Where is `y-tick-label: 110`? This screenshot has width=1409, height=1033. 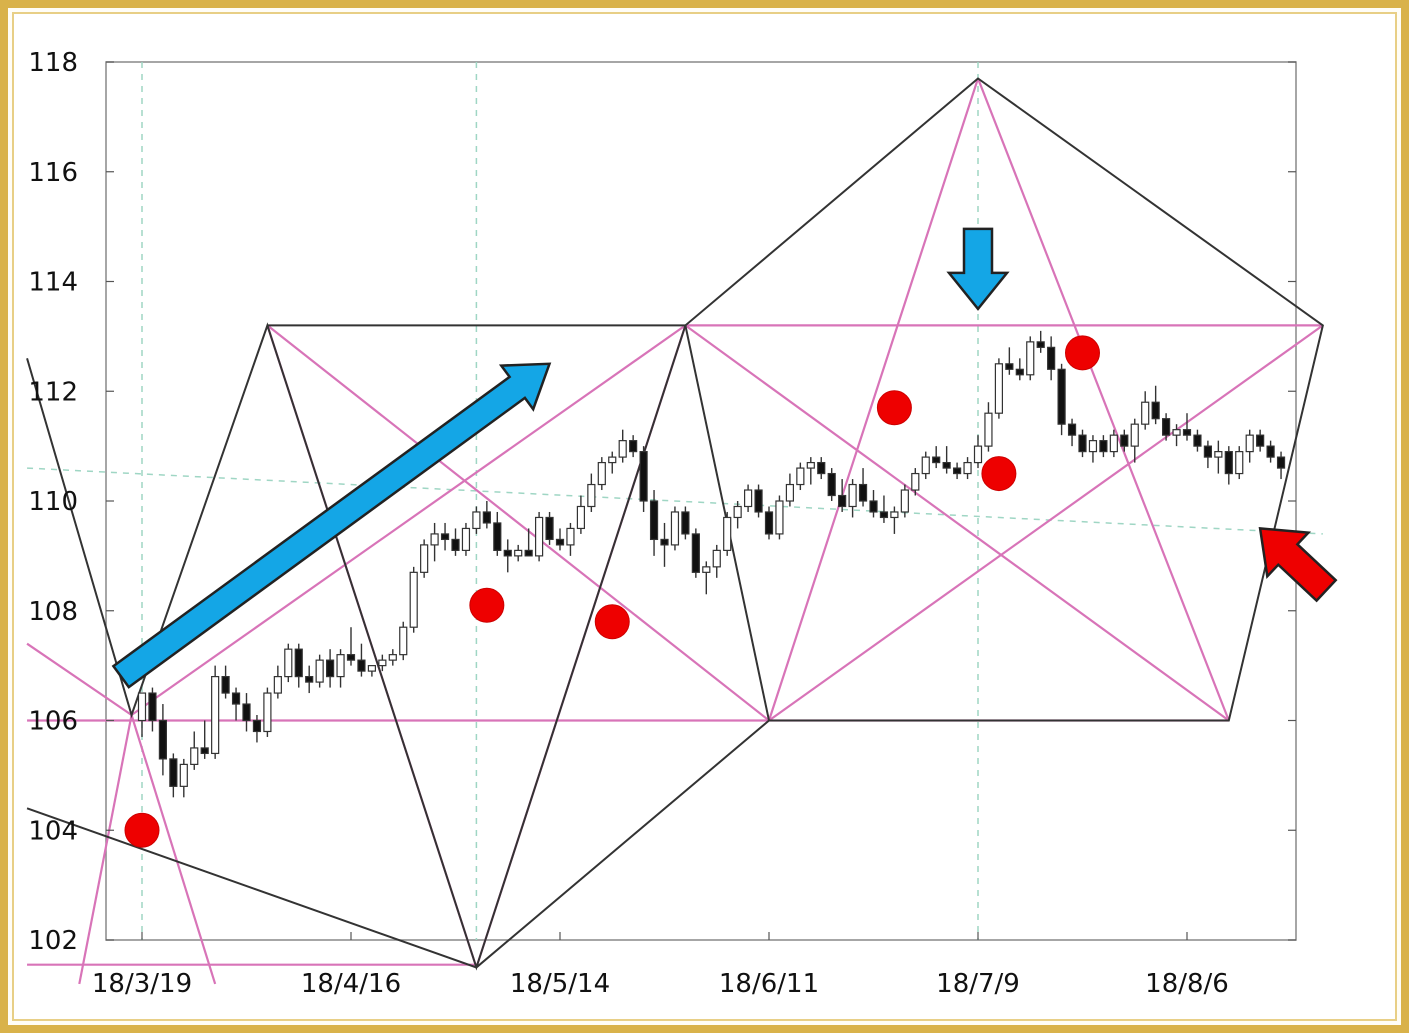 y-tick-label: 110 is located at coordinates (53, 502).